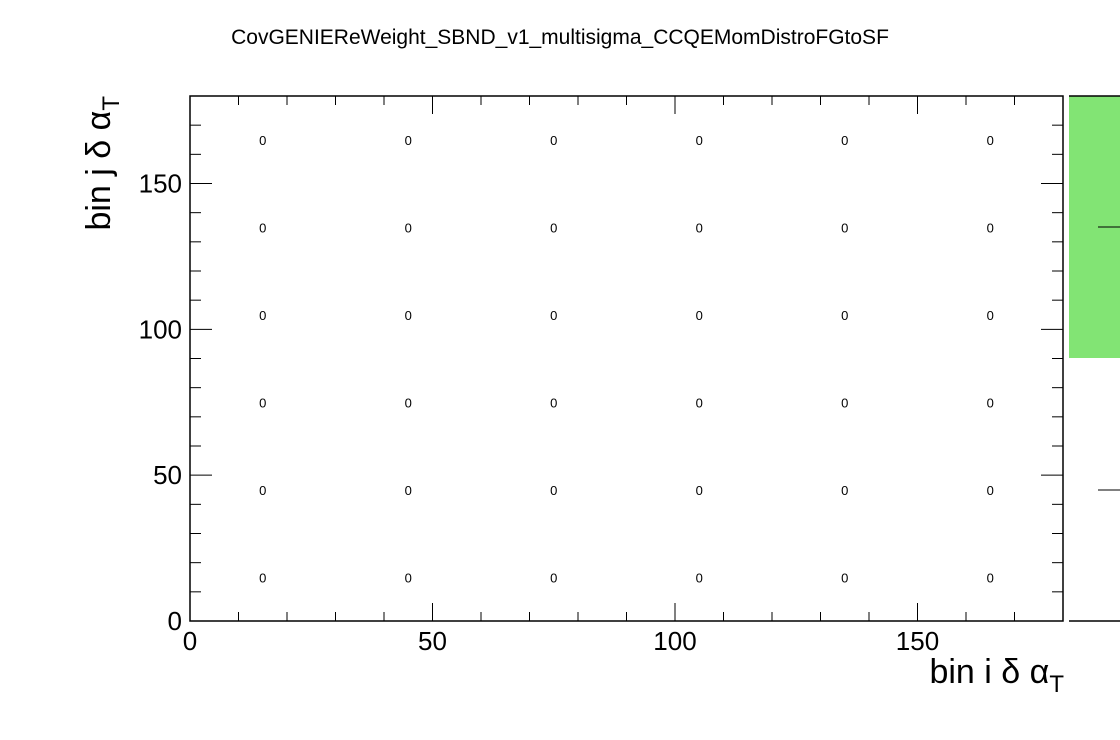  I want to click on x-tick-label: 150, so click(917, 641).